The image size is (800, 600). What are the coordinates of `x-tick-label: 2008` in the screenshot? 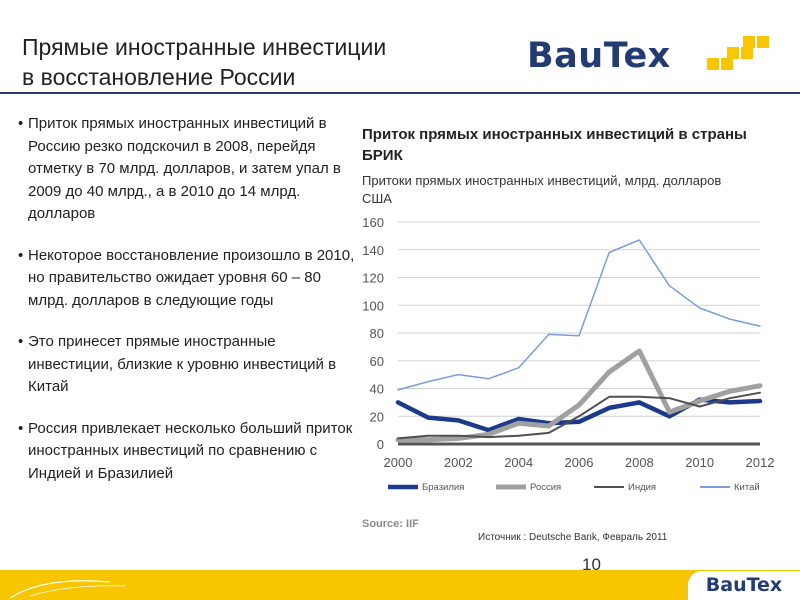 It's located at (639, 462).